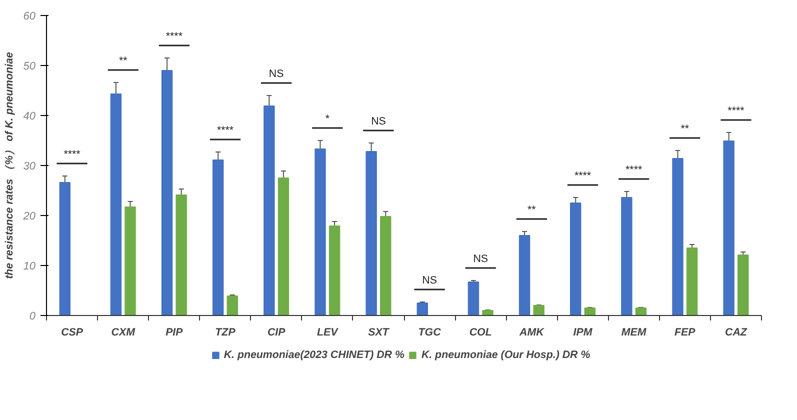  I want to click on x-tick-label: SXT, so click(379, 332).